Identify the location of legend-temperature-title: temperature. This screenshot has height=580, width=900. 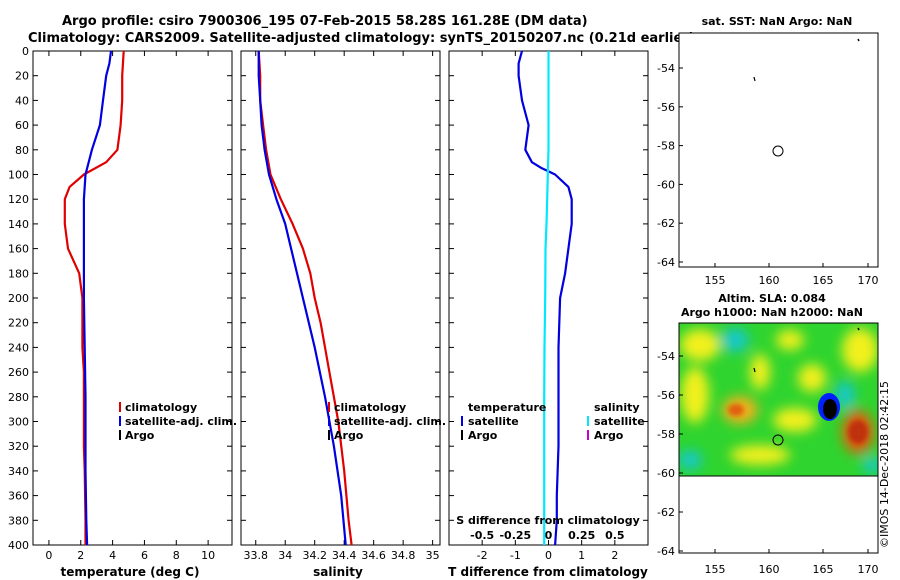
(507, 407).